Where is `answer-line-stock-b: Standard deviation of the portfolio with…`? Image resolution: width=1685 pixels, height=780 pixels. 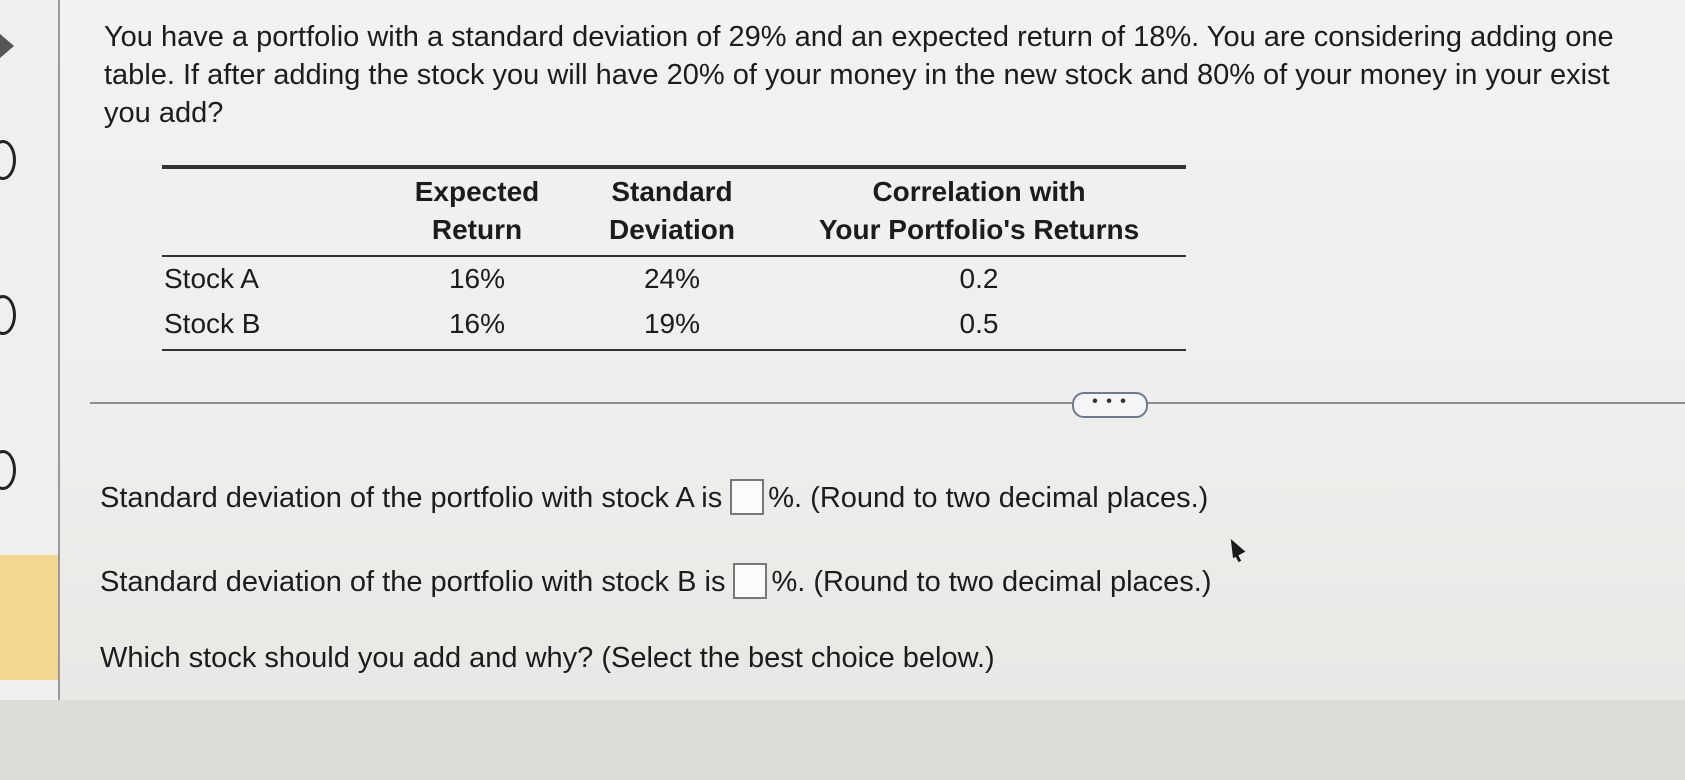
answer-line-stock-b: Standard deviation of the portfolio with… is located at coordinates (656, 582).